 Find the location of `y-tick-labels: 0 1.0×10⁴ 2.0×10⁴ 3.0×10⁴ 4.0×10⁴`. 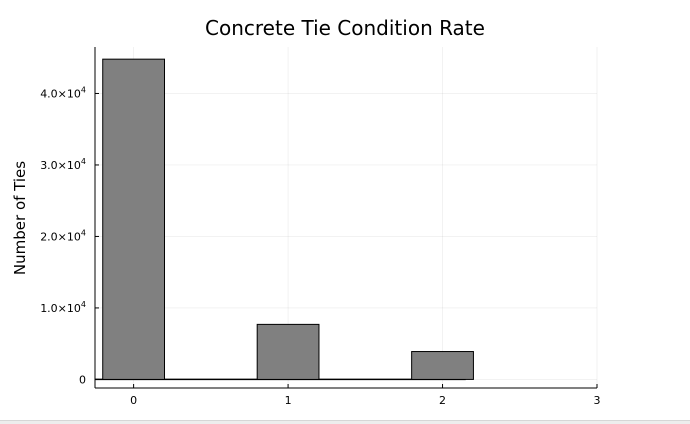

y-tick-labels: 0 1.0×10⁴ 2.0×10⁴ 3.0×10⁴ 4.0×10⁴ is located at coordinates (63, 235).